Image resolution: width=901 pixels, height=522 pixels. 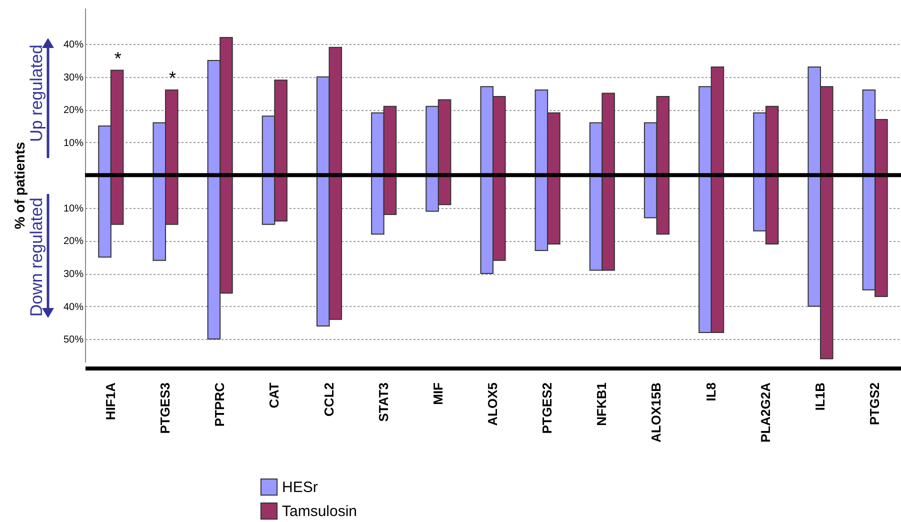 What do you see at coordinates (274, 395) in the screenshot?
I see `x-tick-label: CAT` at bounding box center [274, 395].